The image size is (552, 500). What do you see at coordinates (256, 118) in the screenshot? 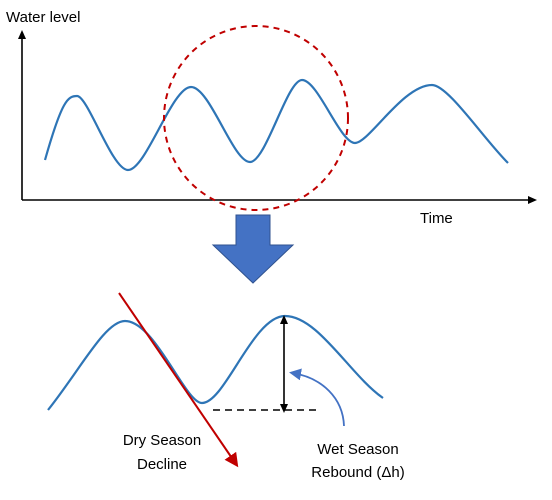
I see `zoom-circle` at bounding box center [256, 118].